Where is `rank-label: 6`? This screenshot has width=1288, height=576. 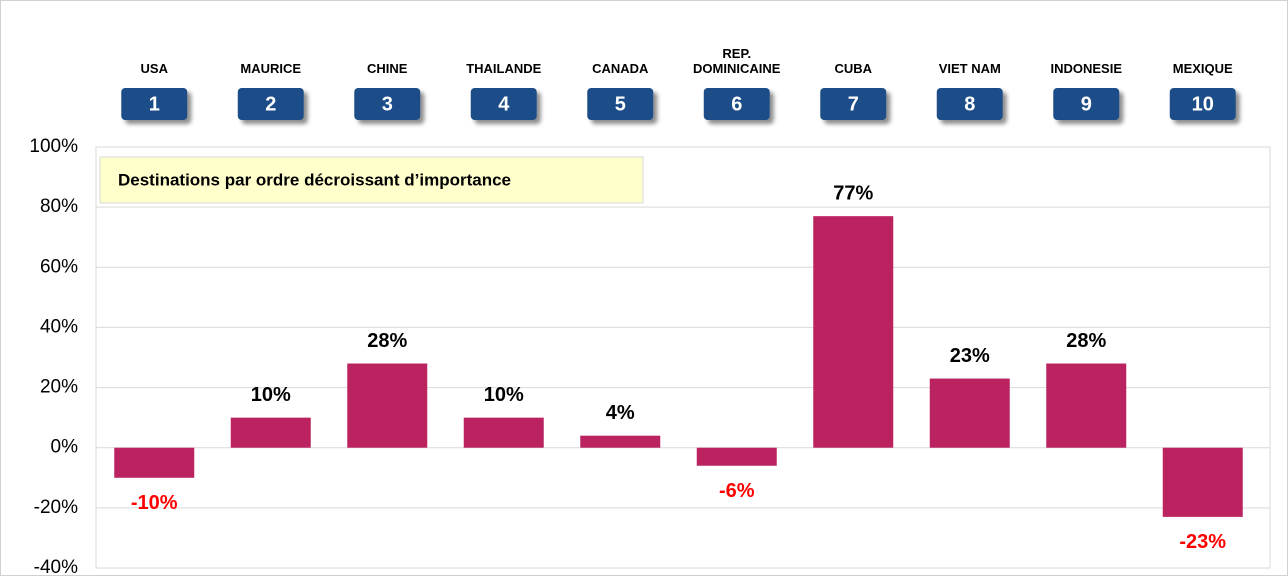 rank-label: 6 is located at coordinates (736, 104).